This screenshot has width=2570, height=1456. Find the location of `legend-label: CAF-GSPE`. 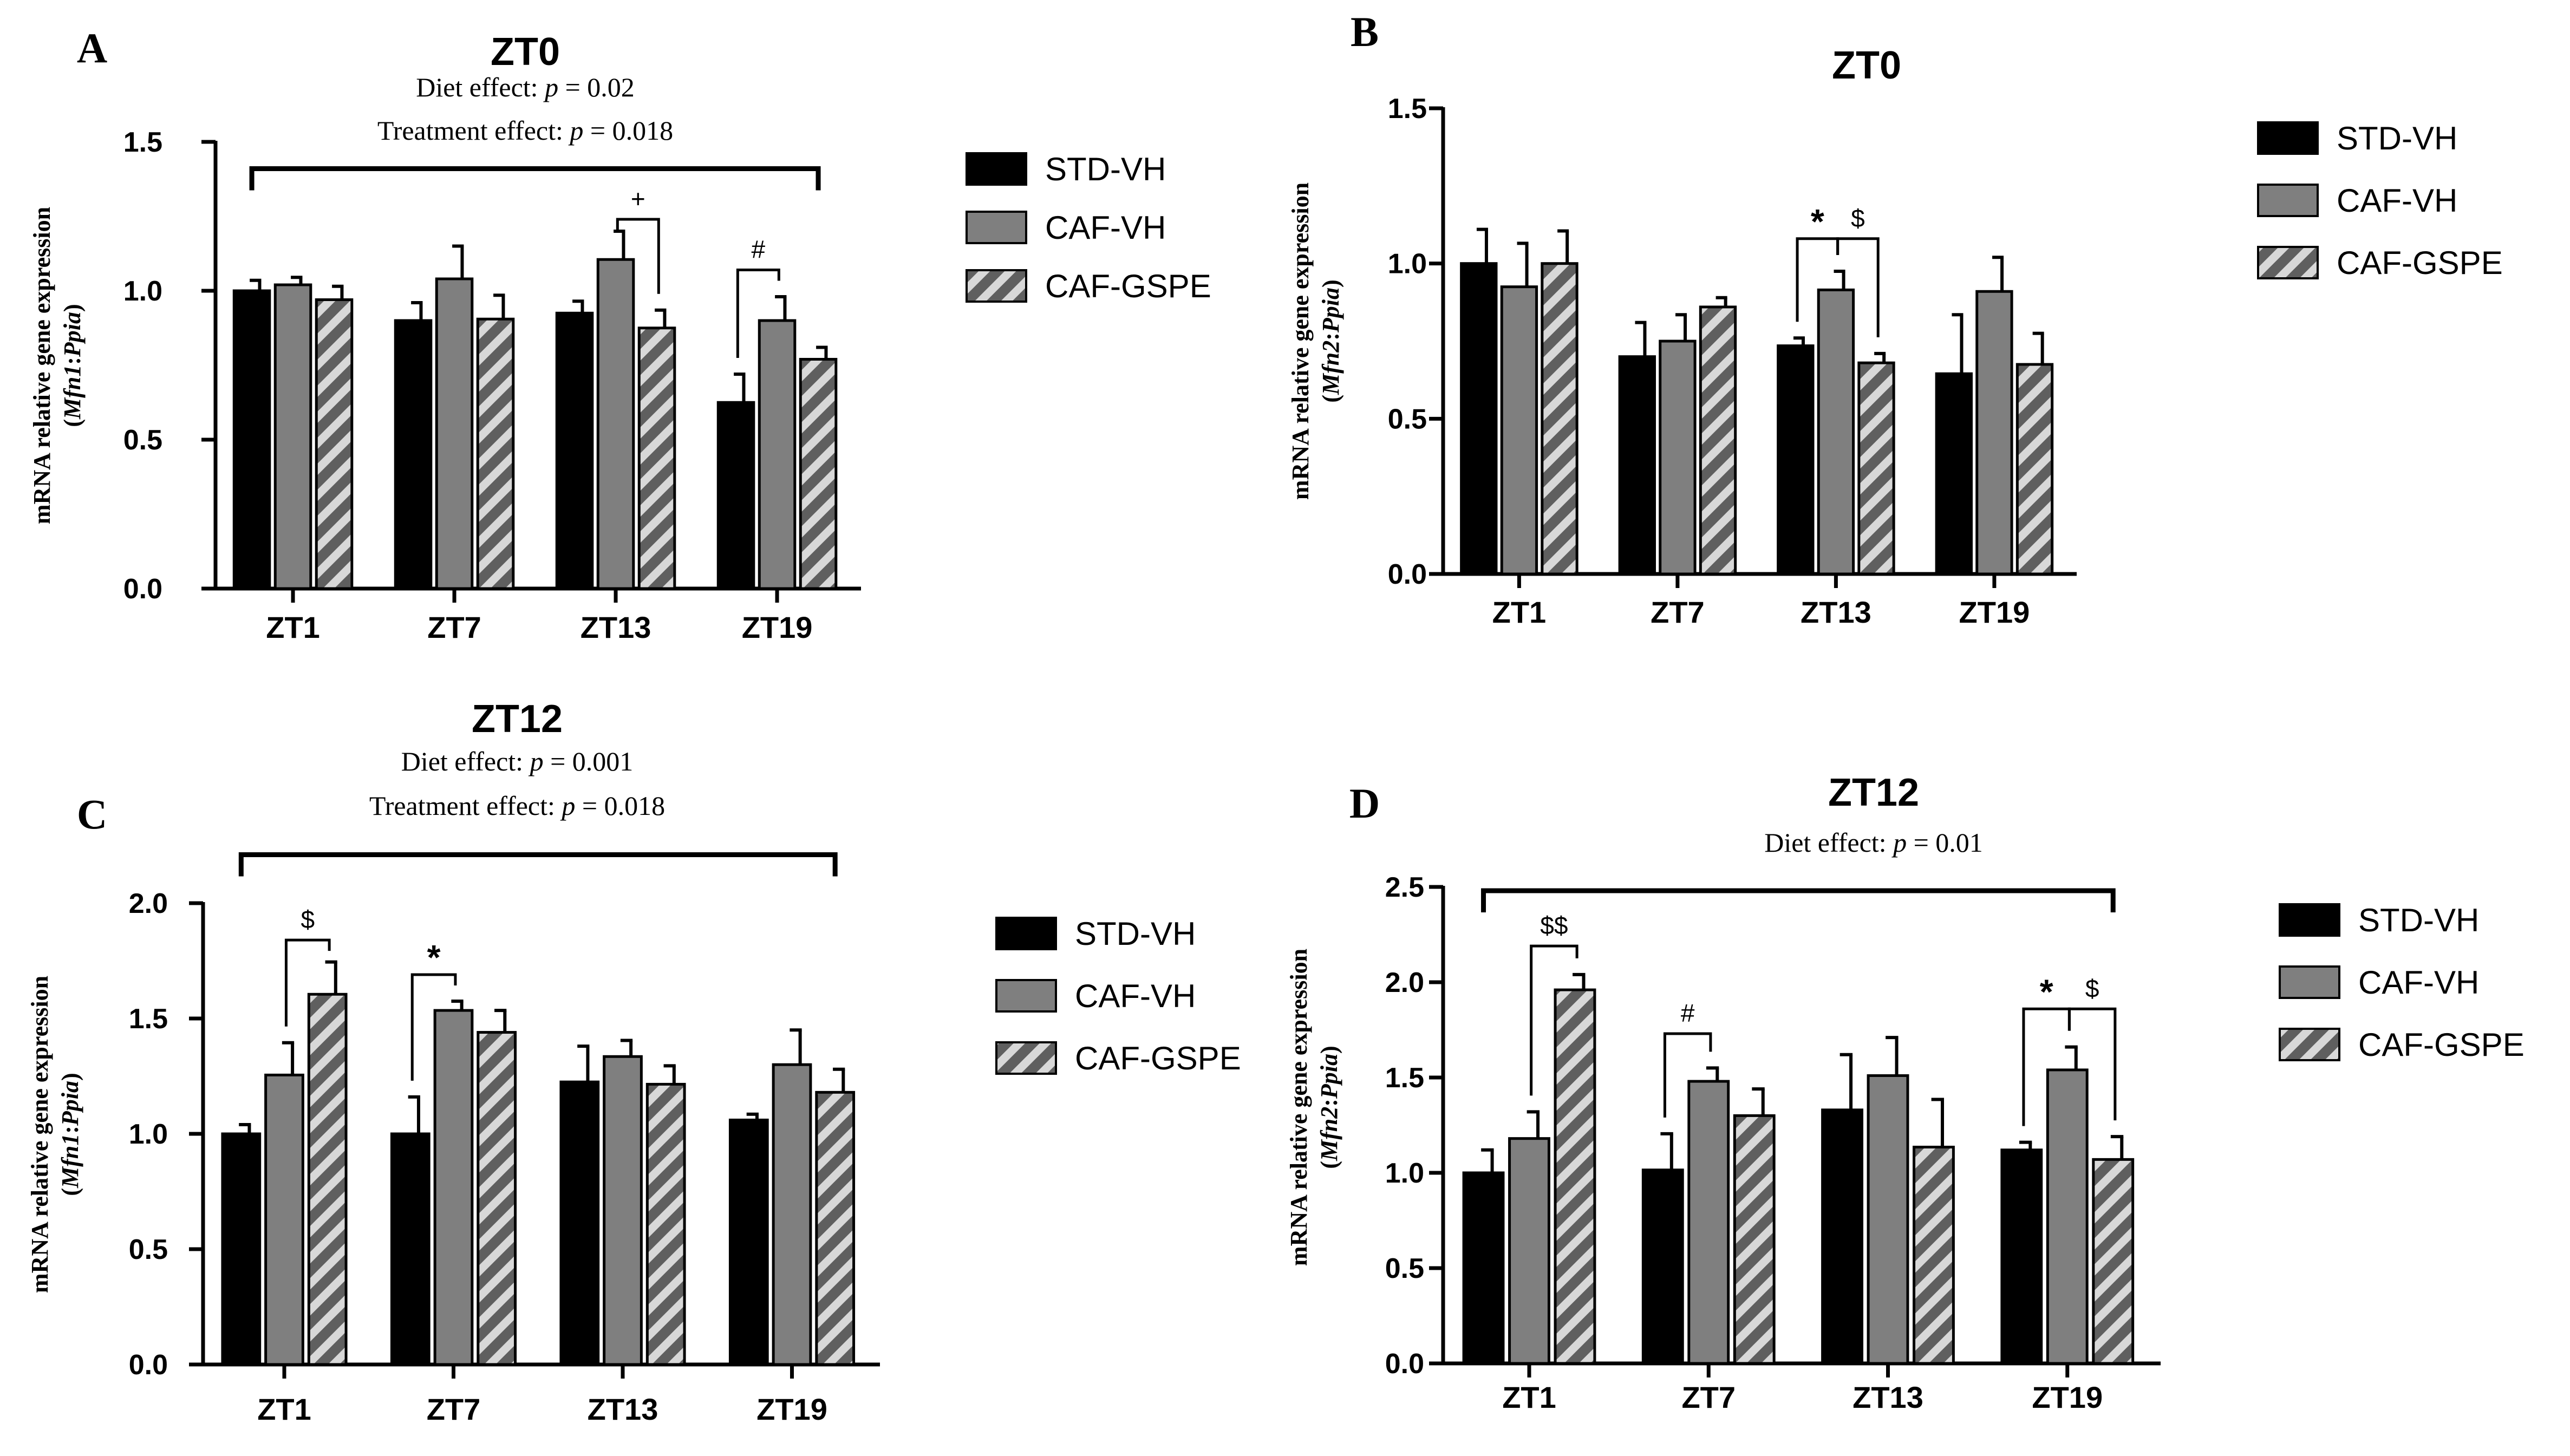

legend-label: CAF-GSPE is located at coordinates (1158, 1058).